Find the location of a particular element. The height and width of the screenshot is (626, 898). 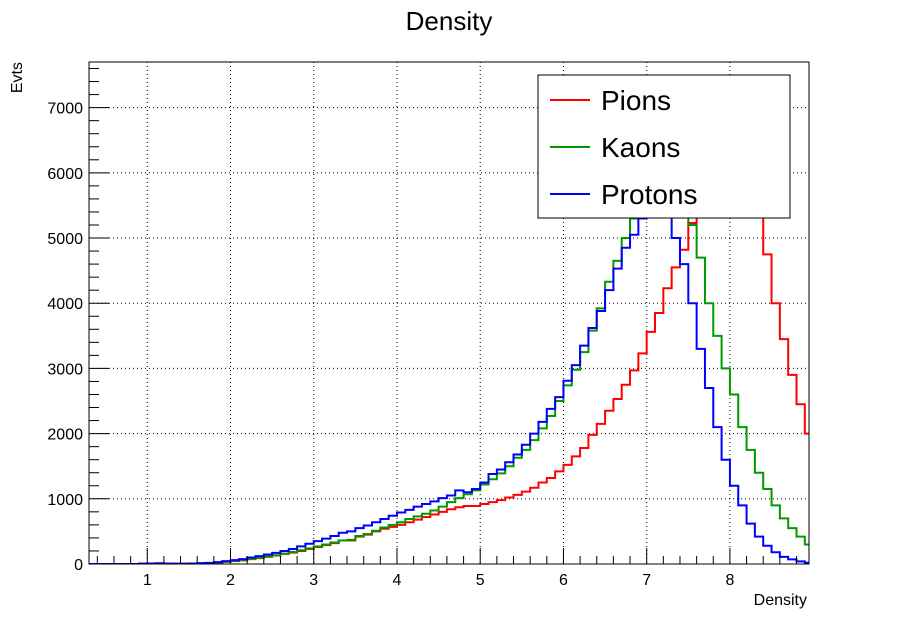

y-tick-label: 5000 is located at coordinates (65, 239).